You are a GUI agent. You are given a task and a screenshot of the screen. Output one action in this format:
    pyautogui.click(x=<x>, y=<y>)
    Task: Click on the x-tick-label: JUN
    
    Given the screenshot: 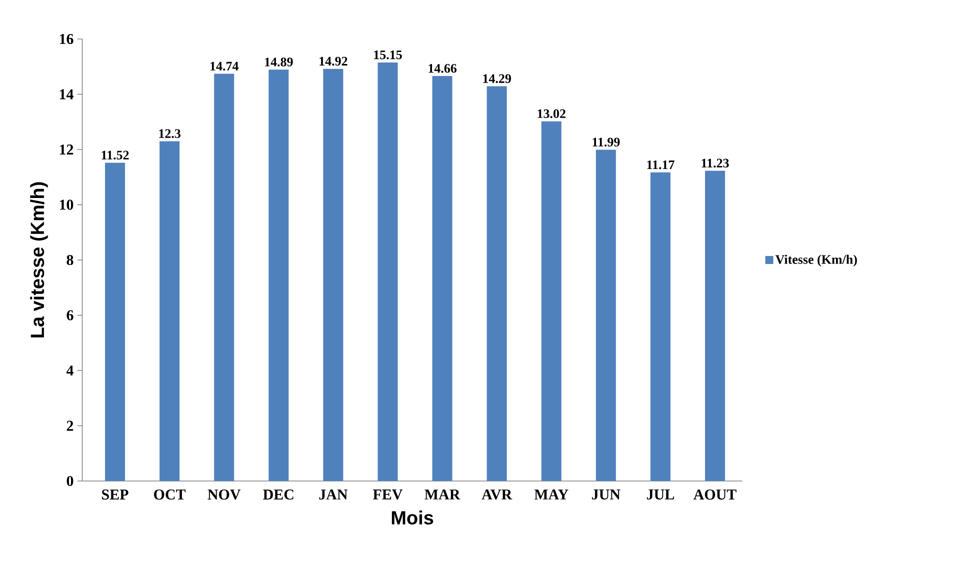 What is the action you would take?
    pyautogui.click(x=606, y=495)
    